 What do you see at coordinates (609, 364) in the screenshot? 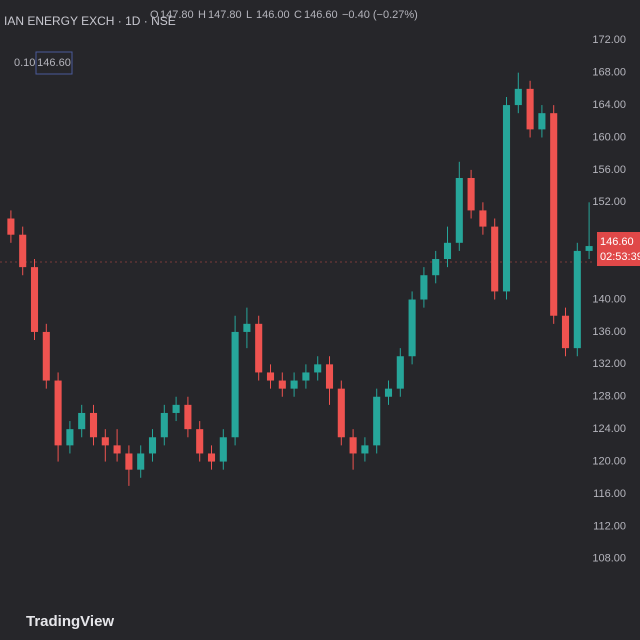
I see `y-tick-label: 132.00` at bounding box center [609, 364].